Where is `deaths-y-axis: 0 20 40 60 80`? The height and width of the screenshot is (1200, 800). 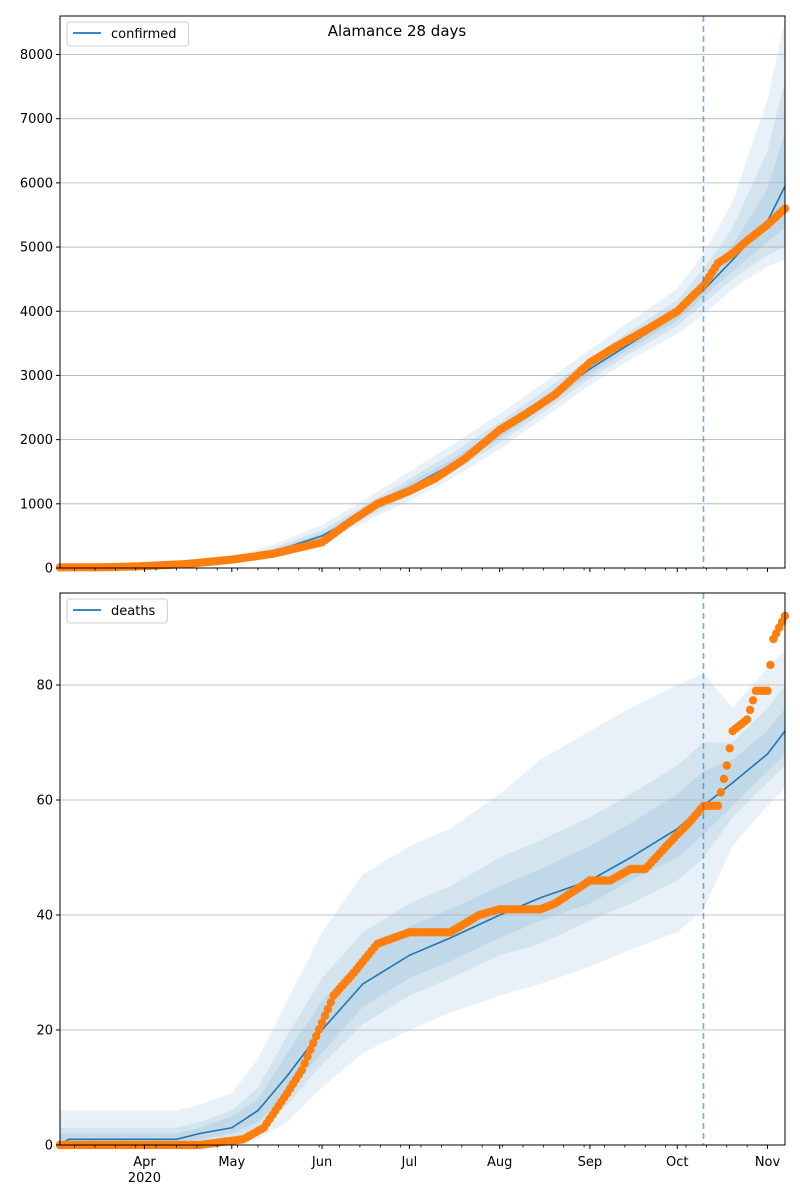 deaths-y-axis: 0 20 40 60 80 is located at coordinates (48, 916).